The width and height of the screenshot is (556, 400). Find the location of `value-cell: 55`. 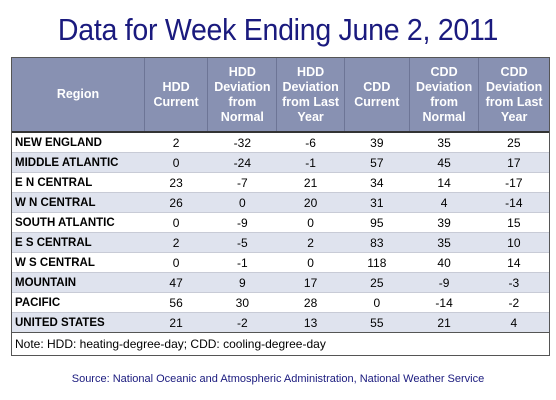

value-cell: 55 is located at coordinates (377, 322).